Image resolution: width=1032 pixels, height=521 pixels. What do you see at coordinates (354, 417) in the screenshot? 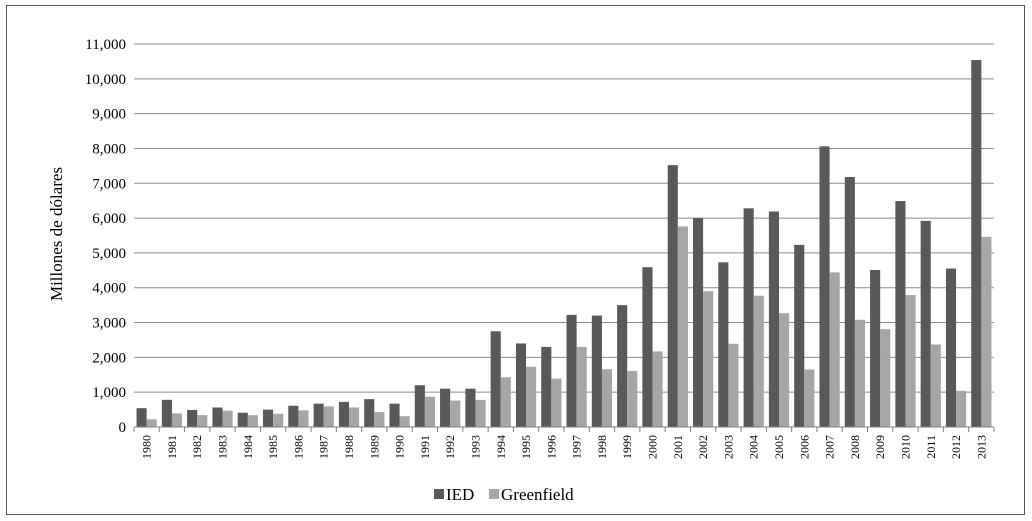
I see `bar-greenfield-1988` at bounding box center [354, 417].